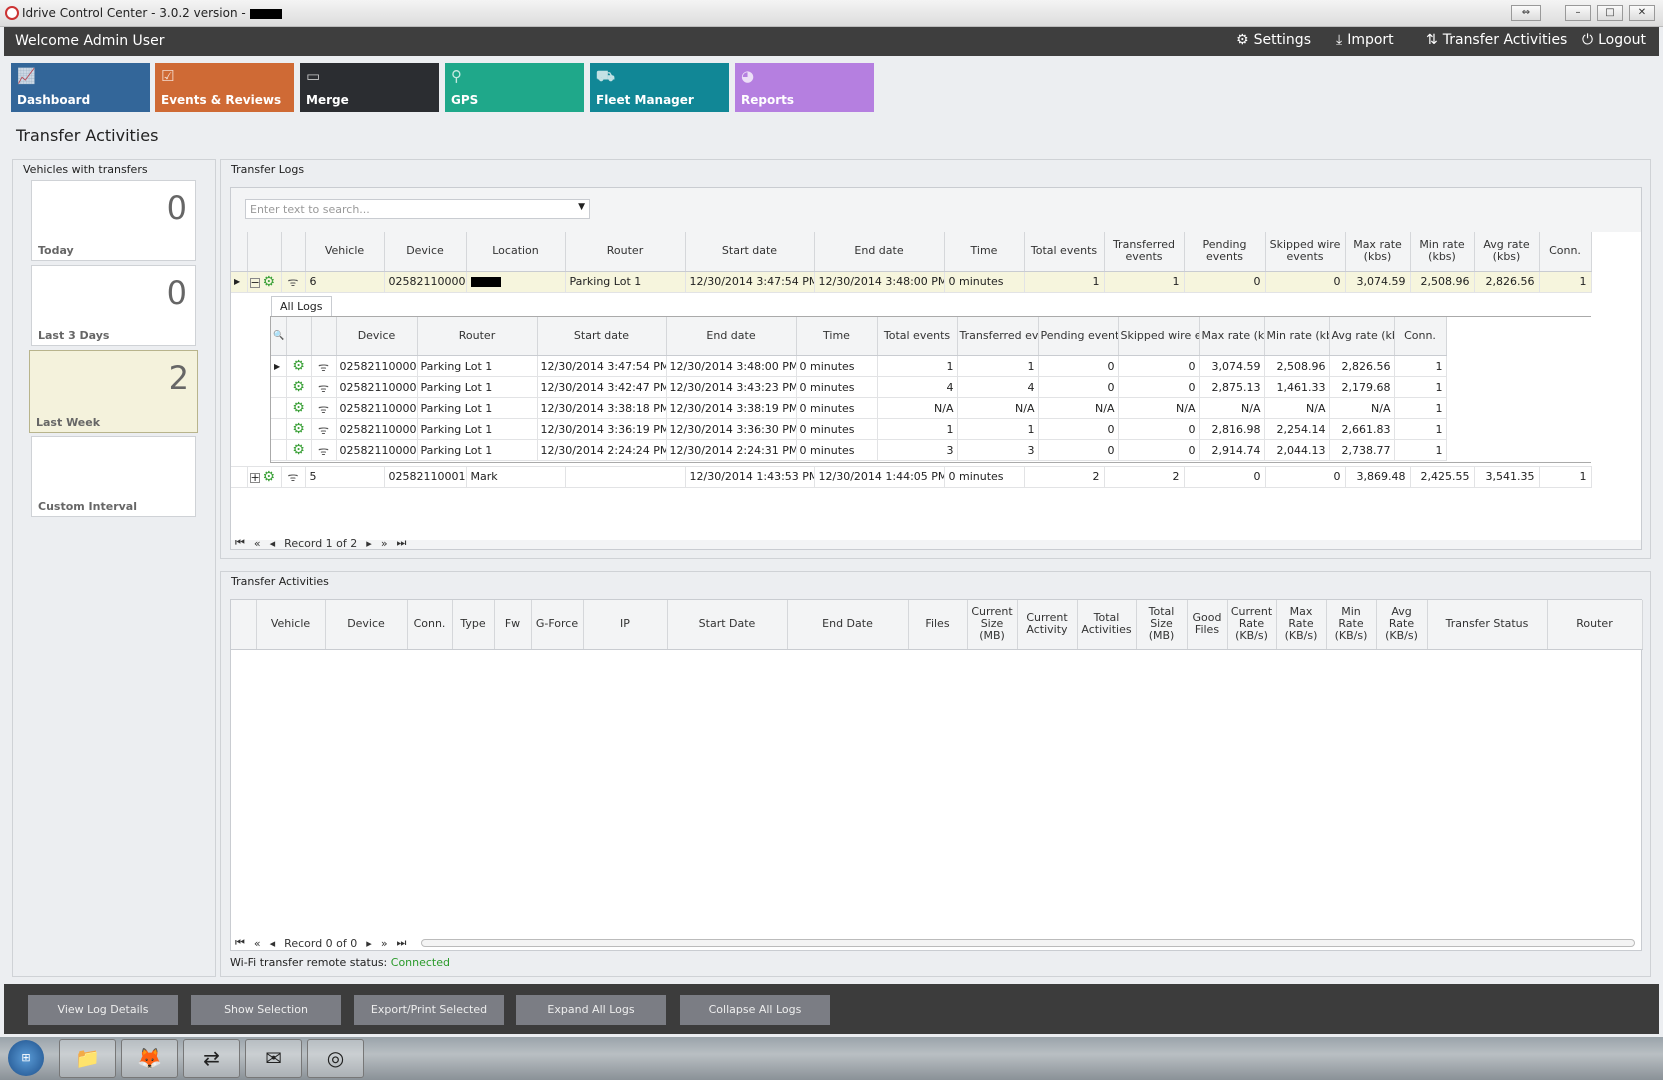 Image resolution: width=1663 pixels, height=1080 pixels. Describe the element at coordinates (417, 209) in the screenshot. I see `search-input: Enter text to search... ▼` at that location.